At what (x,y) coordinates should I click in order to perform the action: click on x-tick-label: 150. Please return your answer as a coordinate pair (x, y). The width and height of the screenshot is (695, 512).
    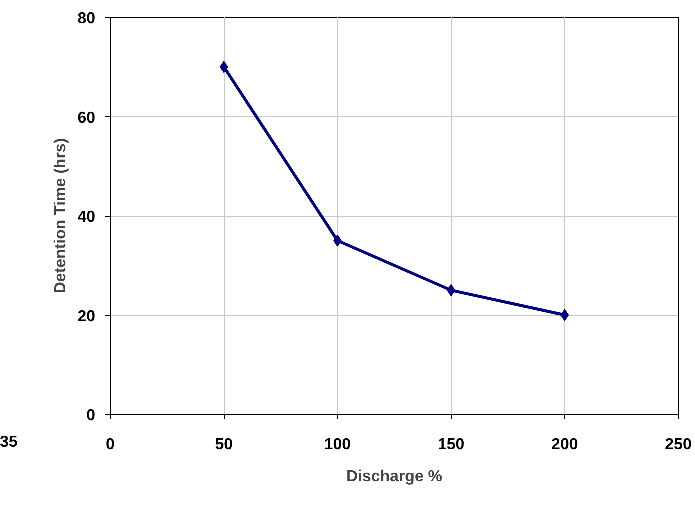
    Looking at the image, I should click on (451, 445).